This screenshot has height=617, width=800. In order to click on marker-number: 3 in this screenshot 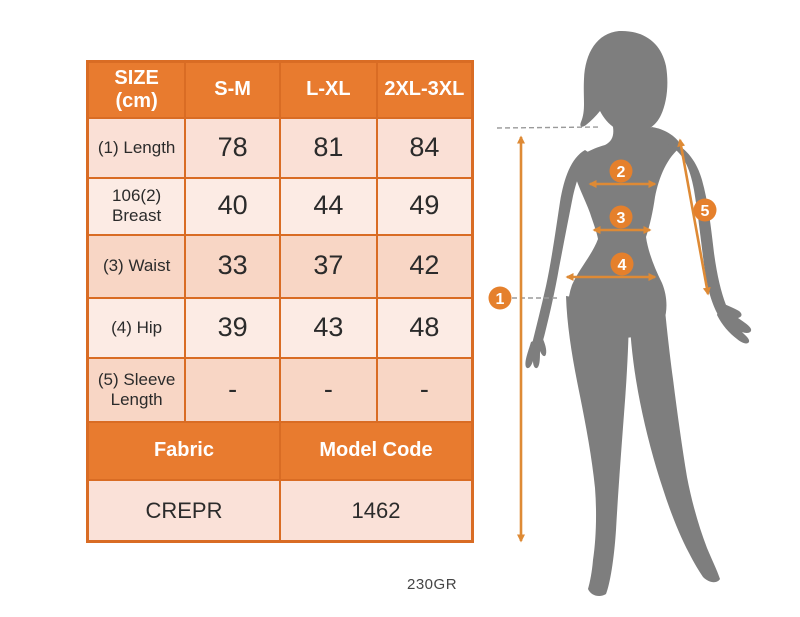, I will do `click(621, 218)`.